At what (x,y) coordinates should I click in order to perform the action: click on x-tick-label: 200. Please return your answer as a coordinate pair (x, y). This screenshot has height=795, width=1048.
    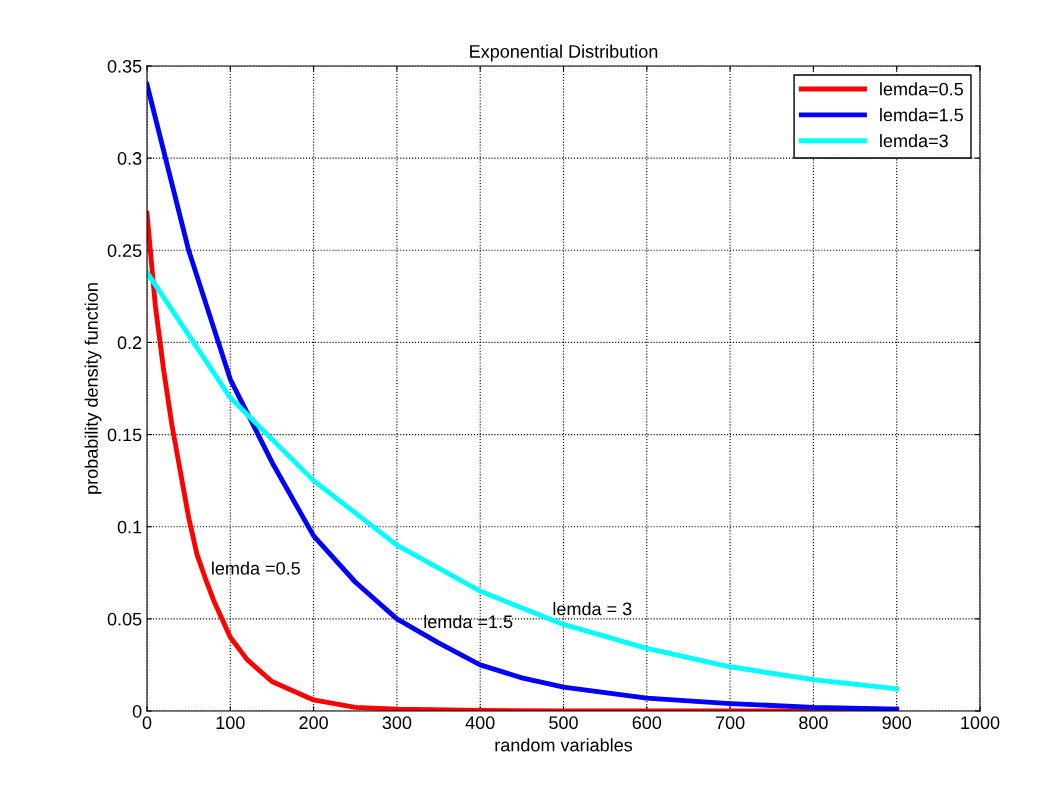
    Looking at the image, I should click on (313, 723).